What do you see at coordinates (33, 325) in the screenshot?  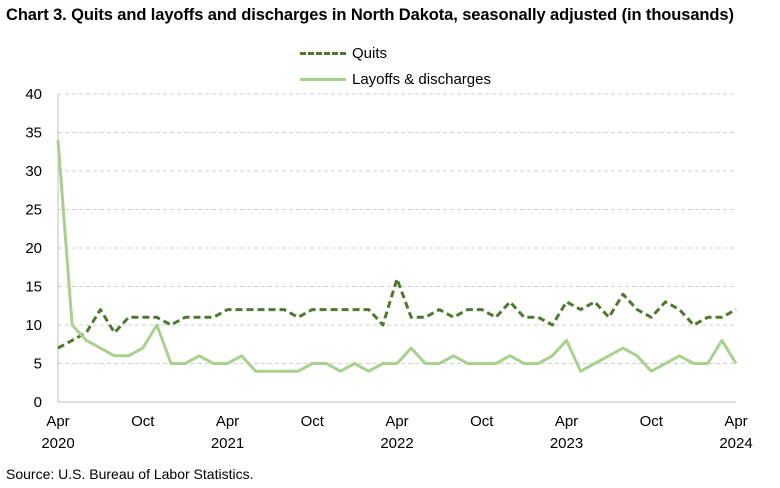 I see `y-tick-label: 10` at bounding box center [33, 325].